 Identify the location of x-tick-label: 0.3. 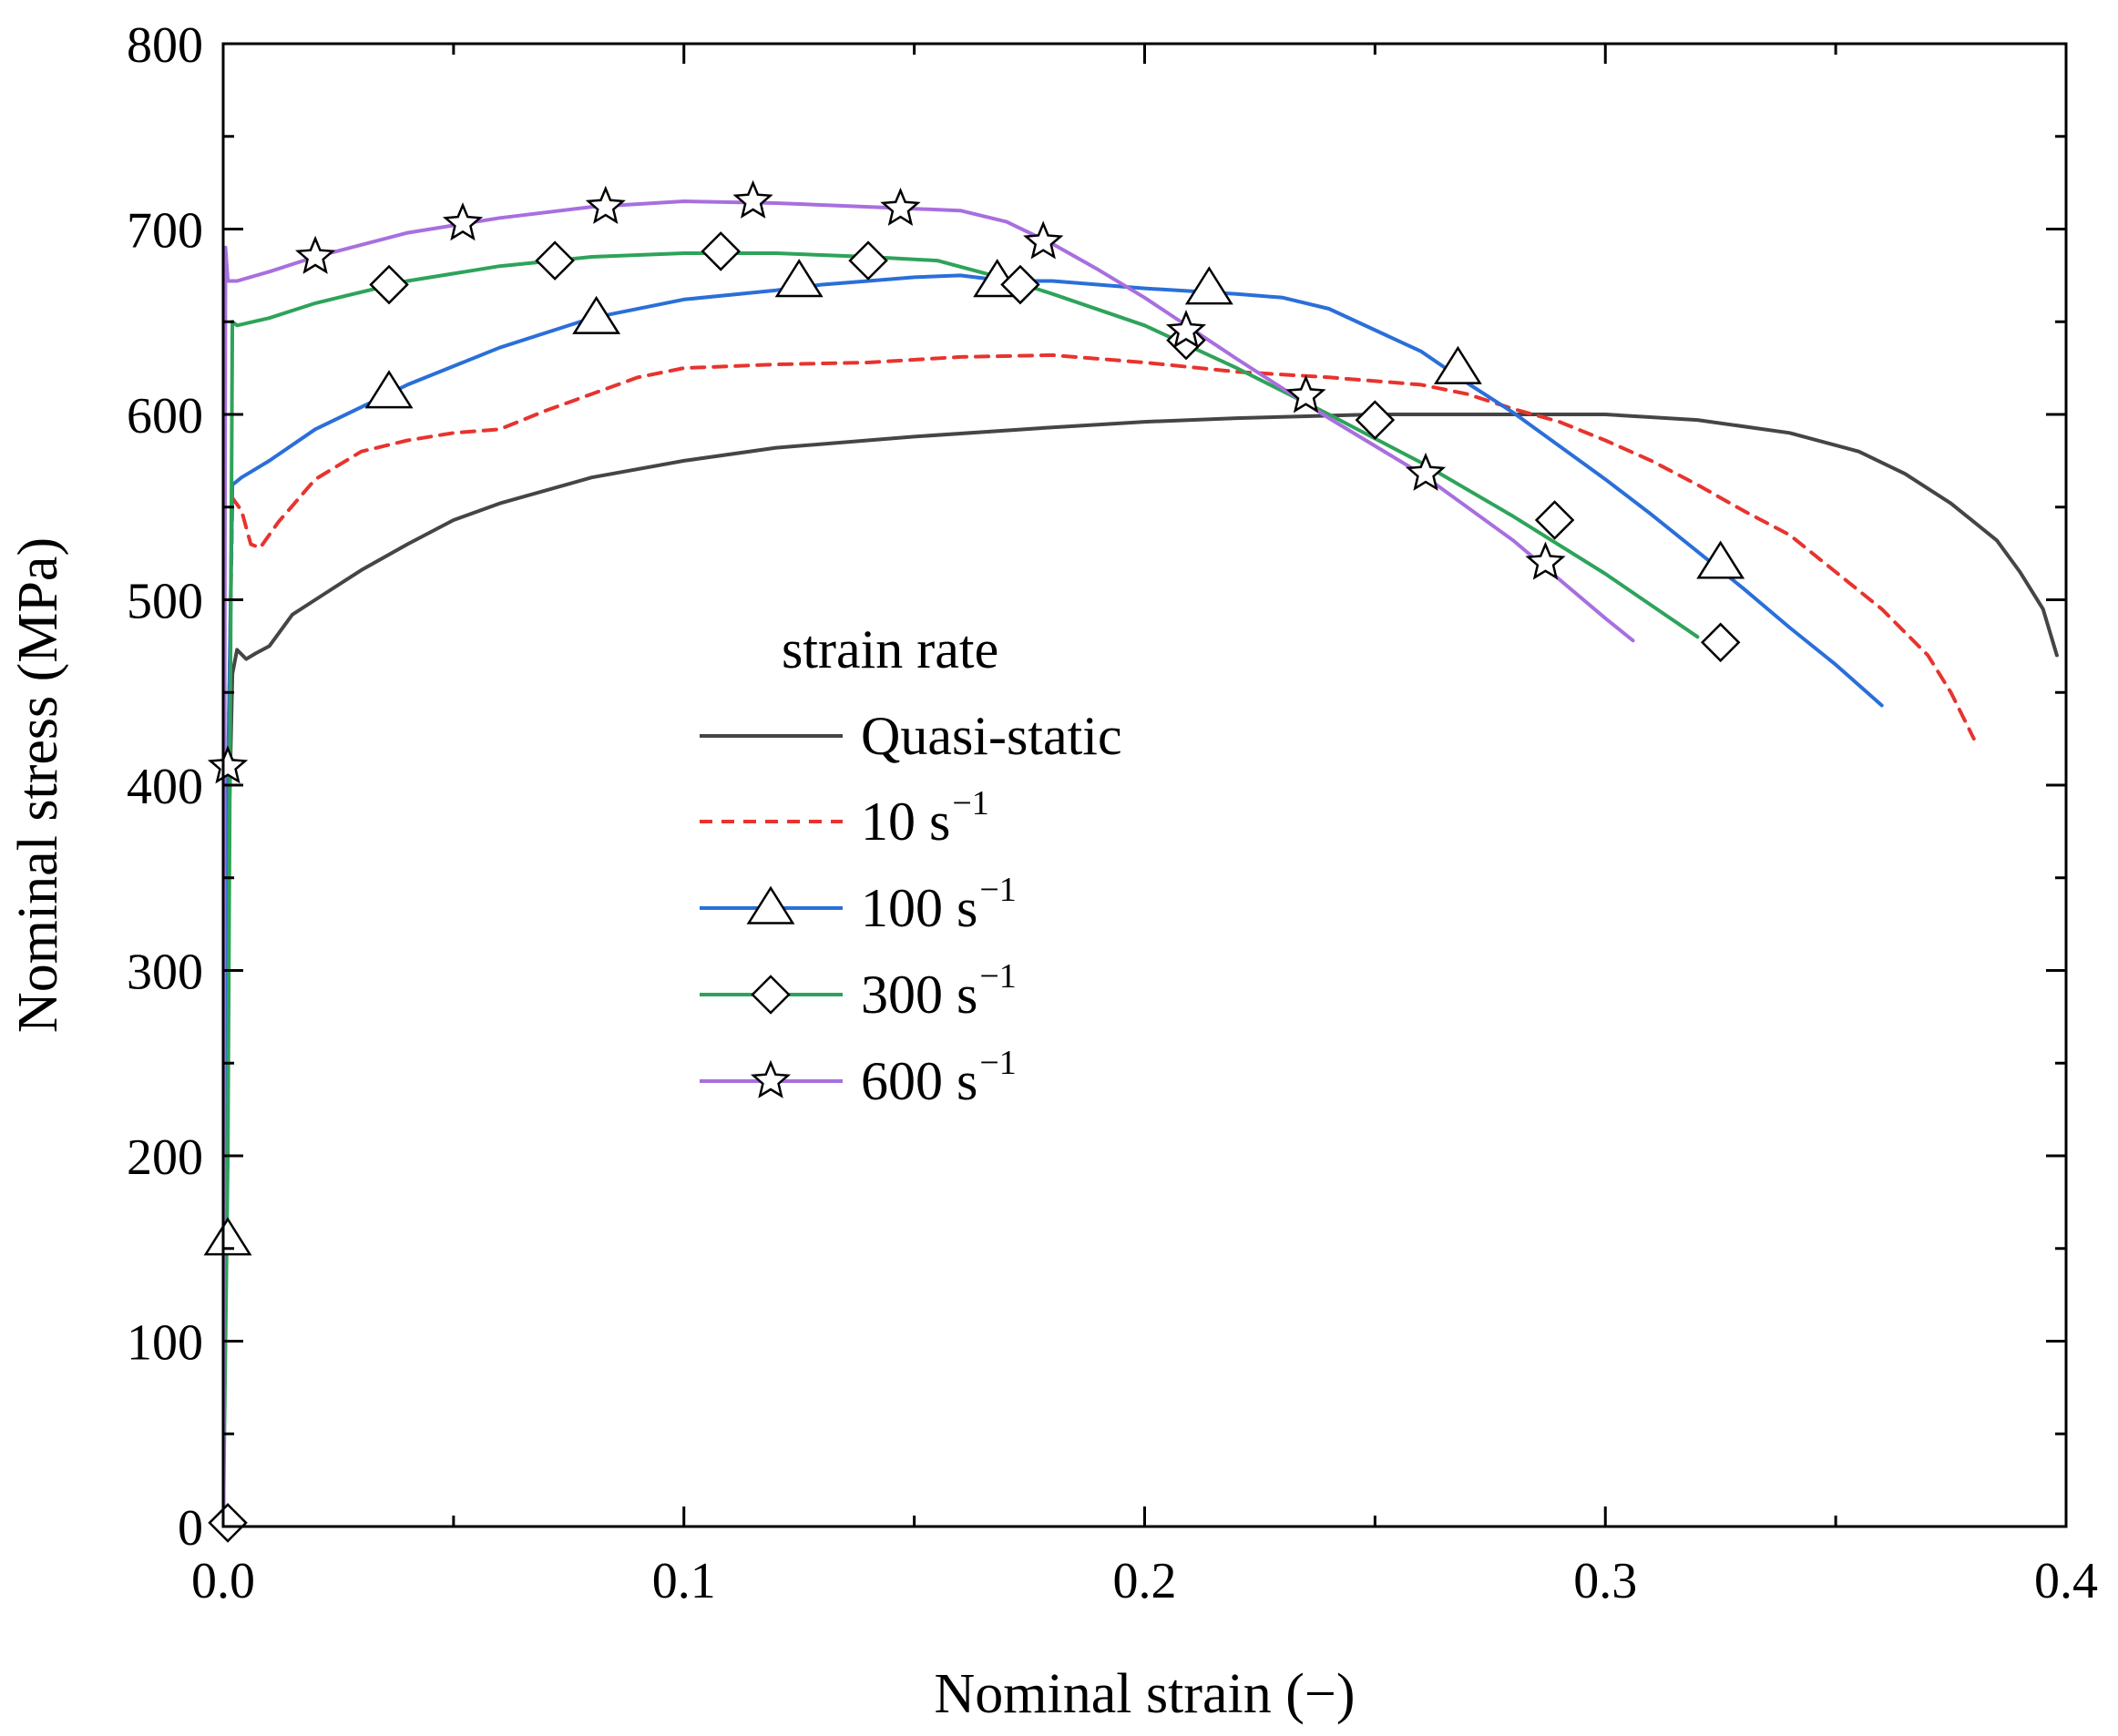
(1605, 1581).